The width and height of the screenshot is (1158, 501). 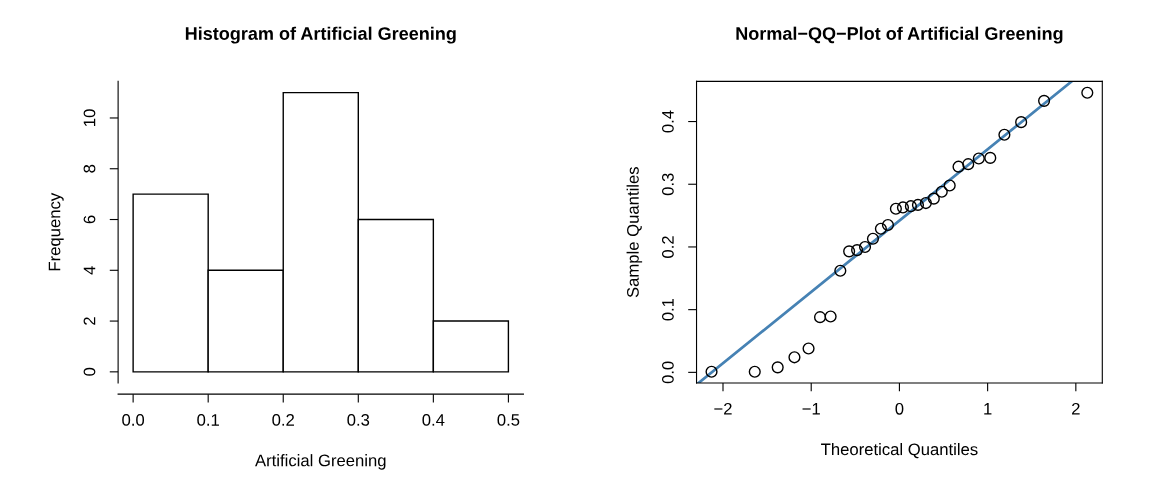 I want to click on y-tick-label: 0.3, so click(x=668, y=184).